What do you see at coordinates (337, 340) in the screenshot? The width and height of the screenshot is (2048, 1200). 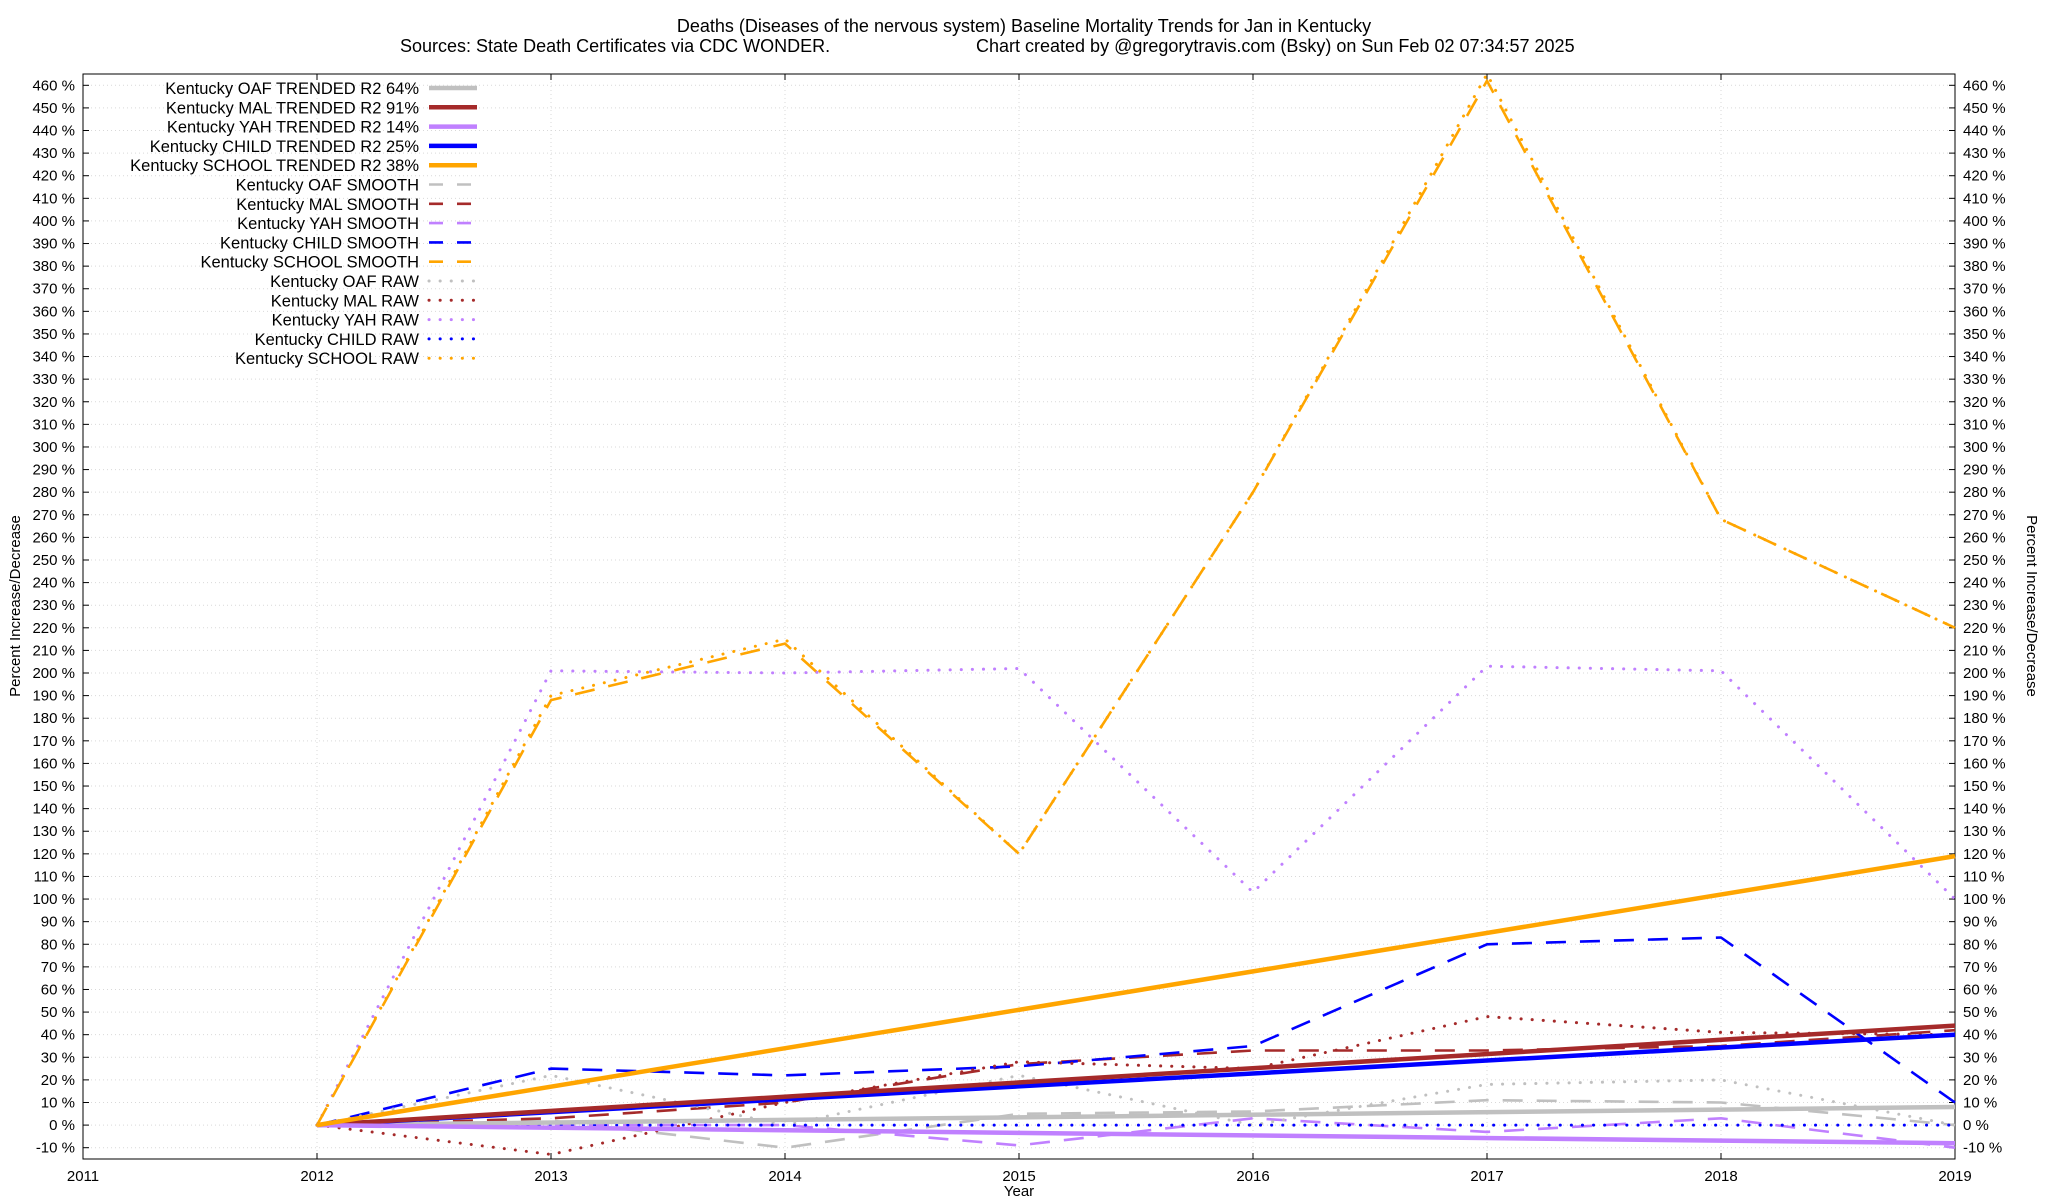 I see `legend-label: Kentucky CHILD RAW` at bounding box center [337, 340].